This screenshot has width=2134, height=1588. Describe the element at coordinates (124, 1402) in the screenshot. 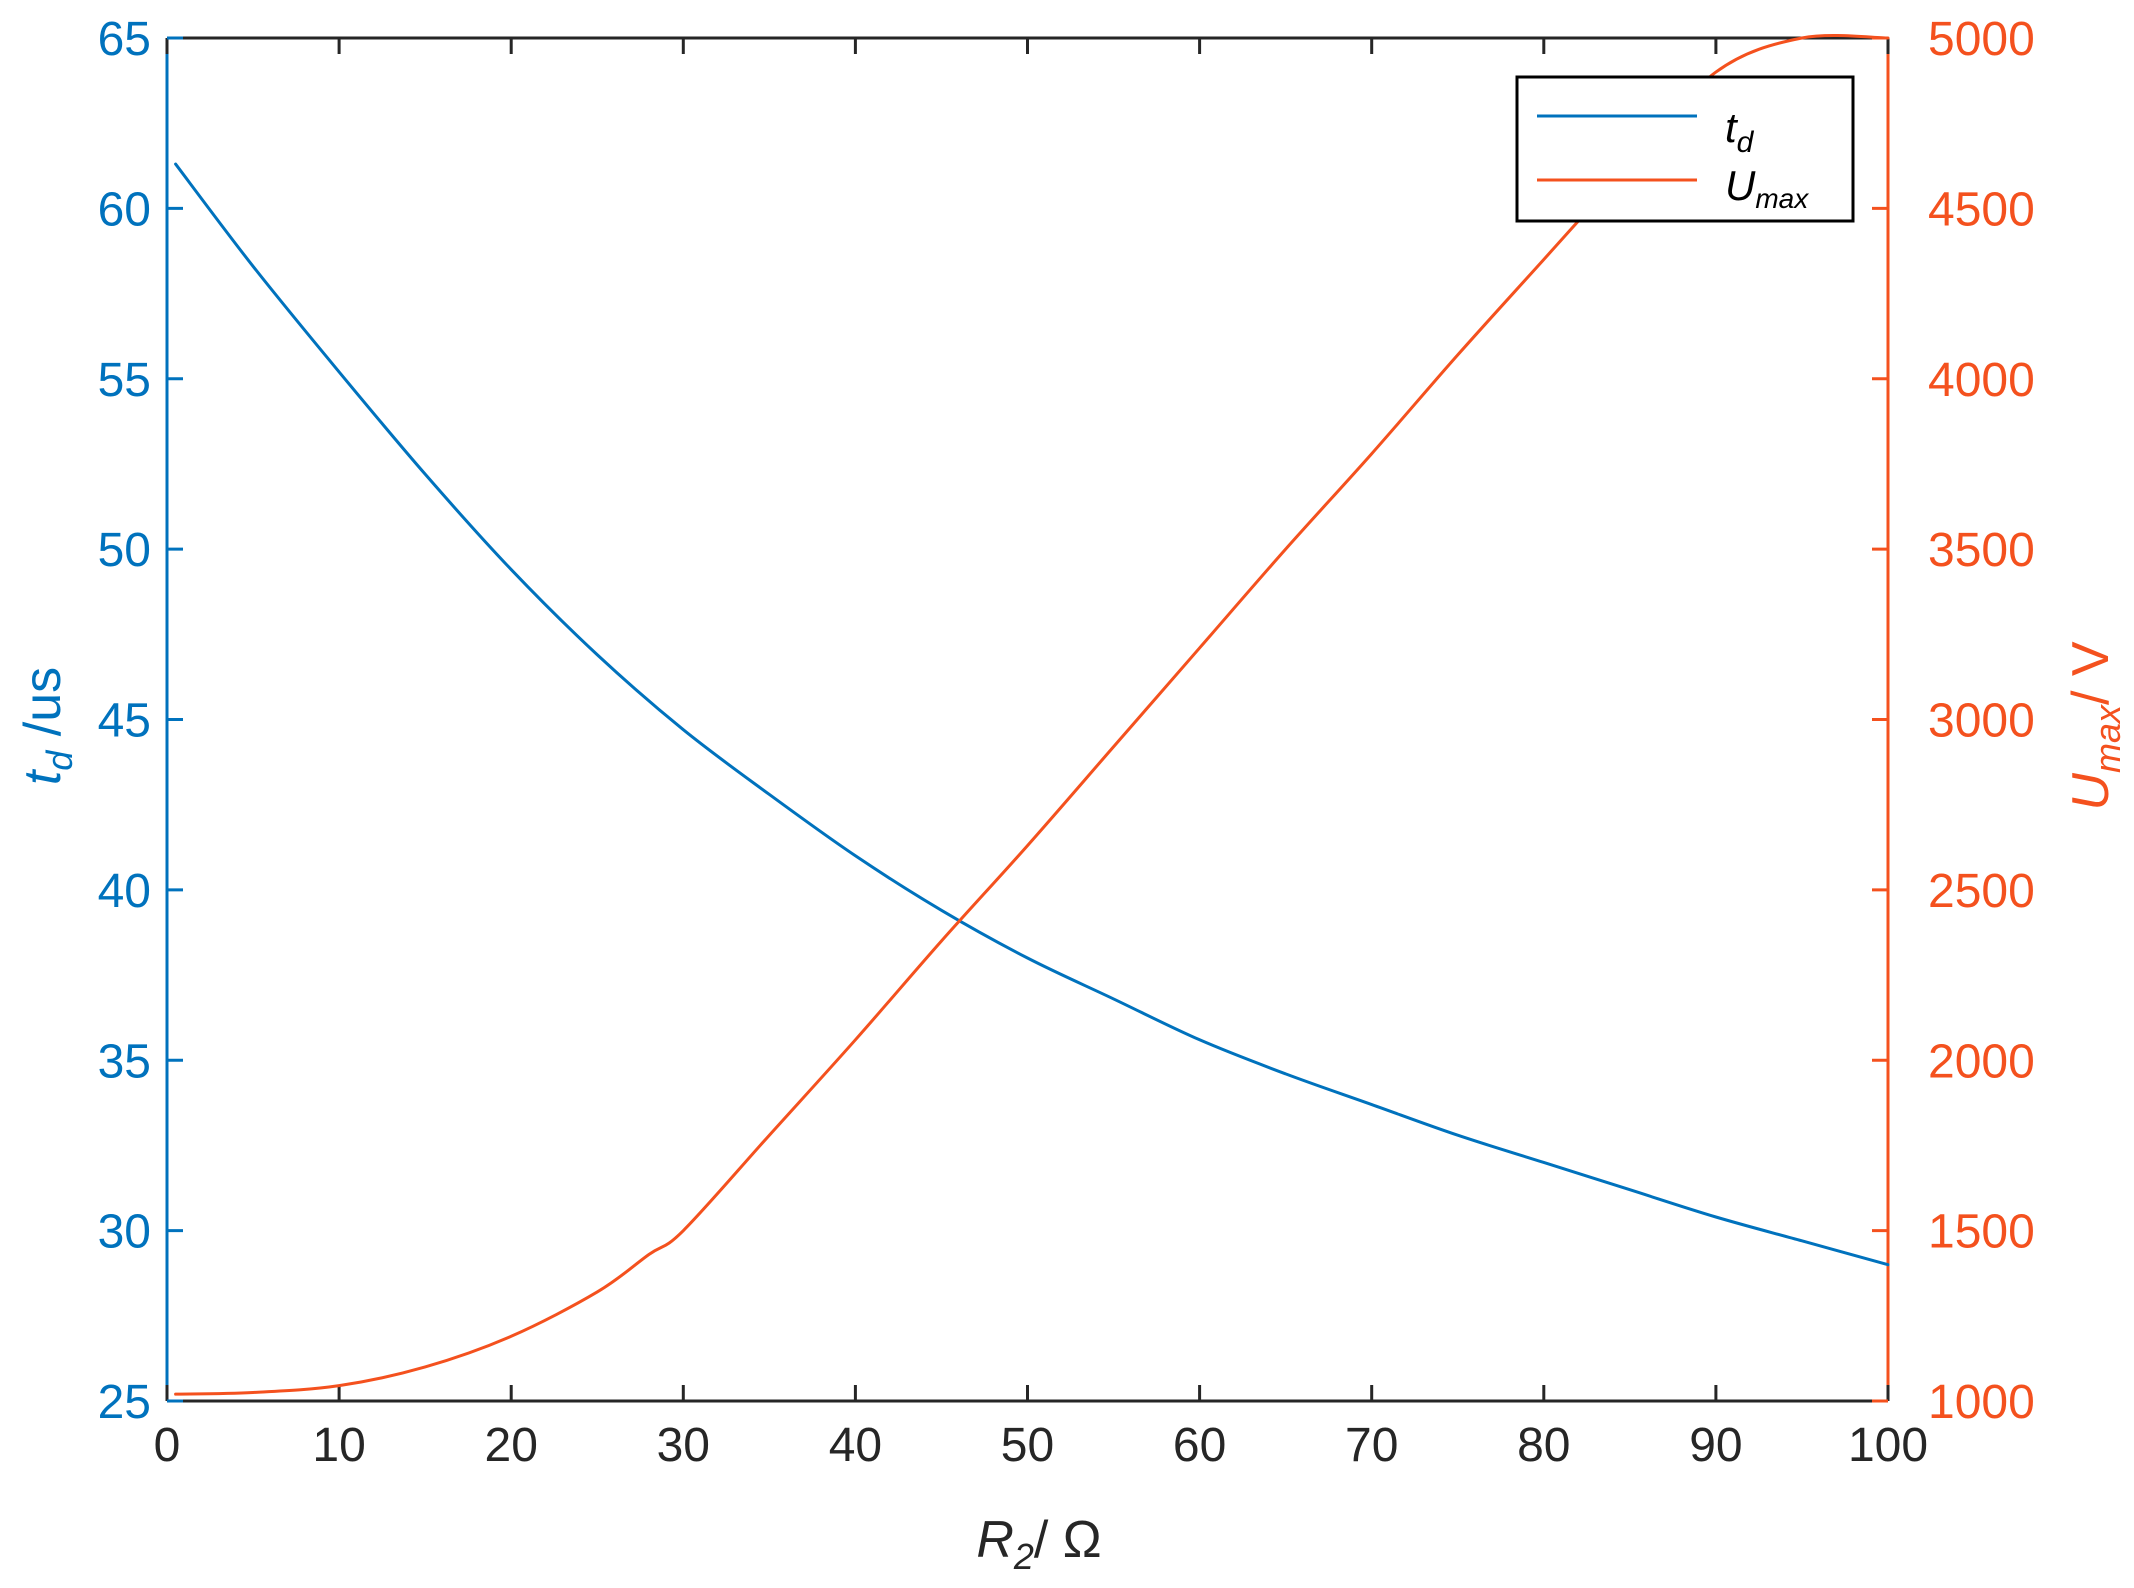

I see `left-y-tick-label: 25` at that location.